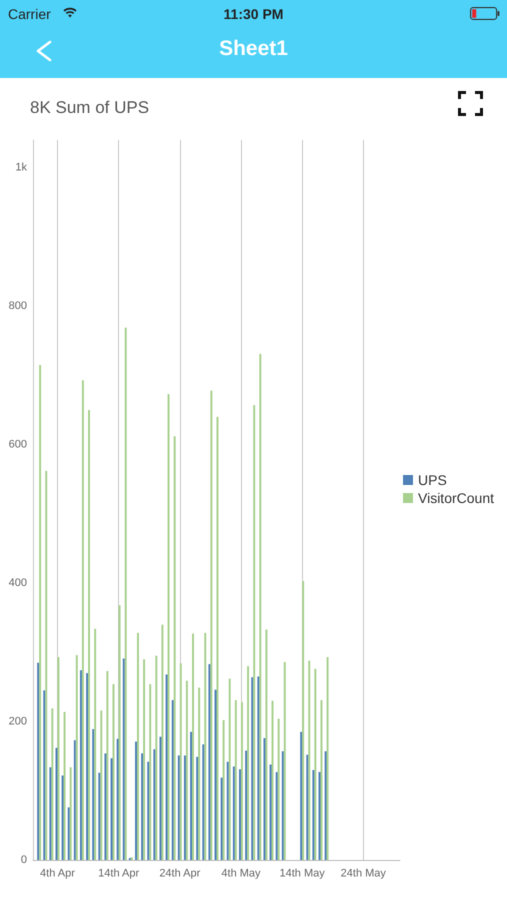 This screenshot has height=900, width=507. I want to click on x-tick-label: 14th May, so click(303, 874).